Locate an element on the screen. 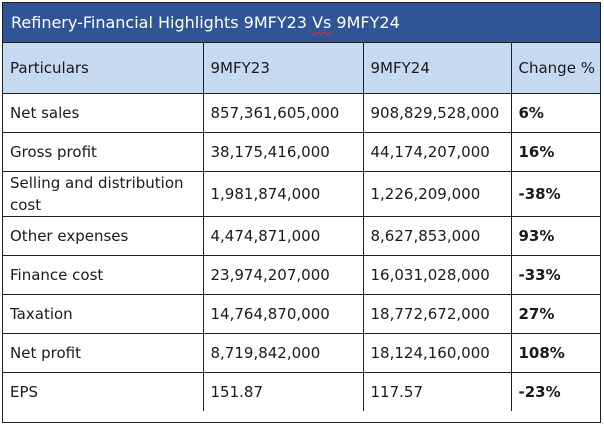 The image size is (604, 426). header-9mfy23: 9MFY23 is located at coordinates (283, 68).